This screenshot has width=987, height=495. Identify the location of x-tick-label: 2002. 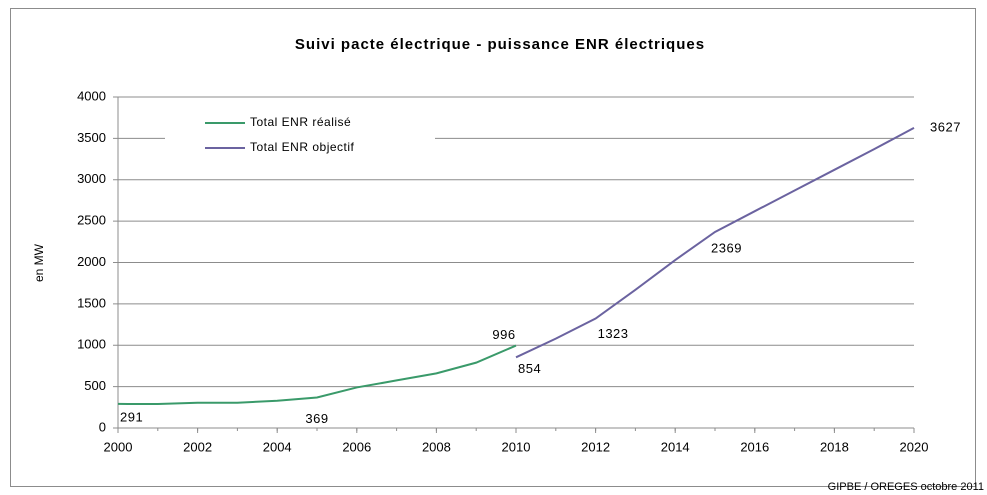
(197, 446).